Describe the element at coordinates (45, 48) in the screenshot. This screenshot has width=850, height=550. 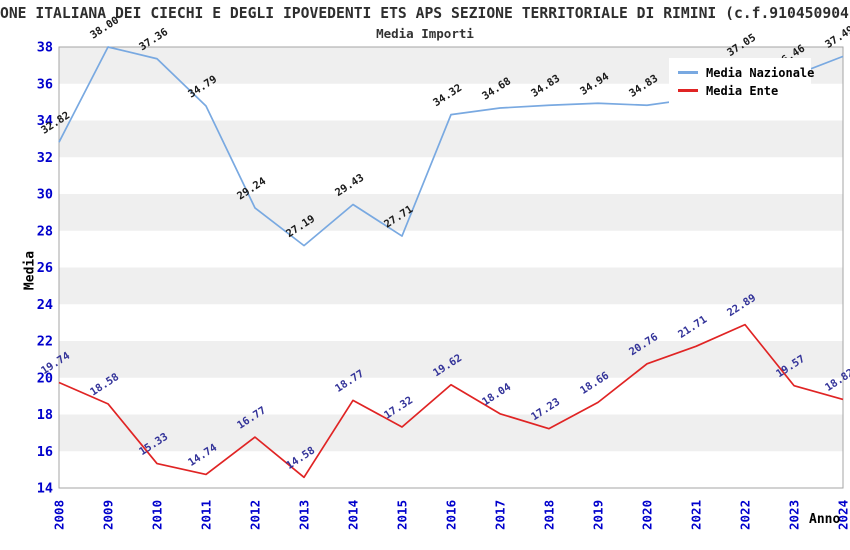
I see `y-tick-label: 38` at that location.